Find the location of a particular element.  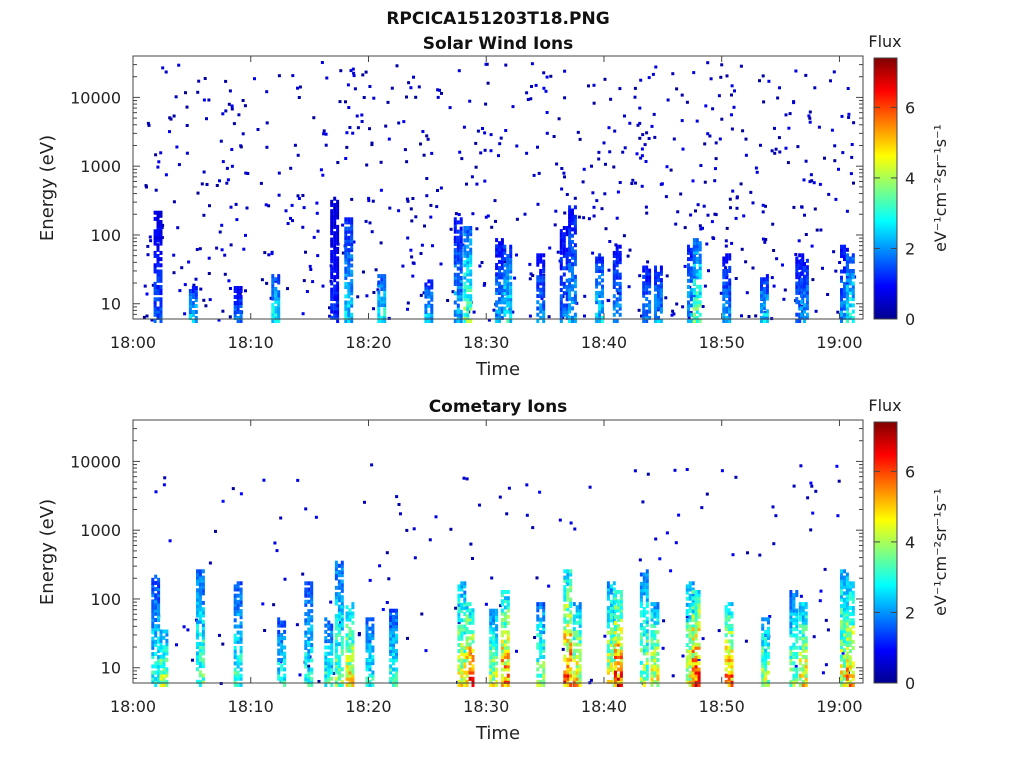

colorbar-unit: eV⁻¹cm⁻²sr⁻¹s⁻¹ is located at coordinates (940, 188).